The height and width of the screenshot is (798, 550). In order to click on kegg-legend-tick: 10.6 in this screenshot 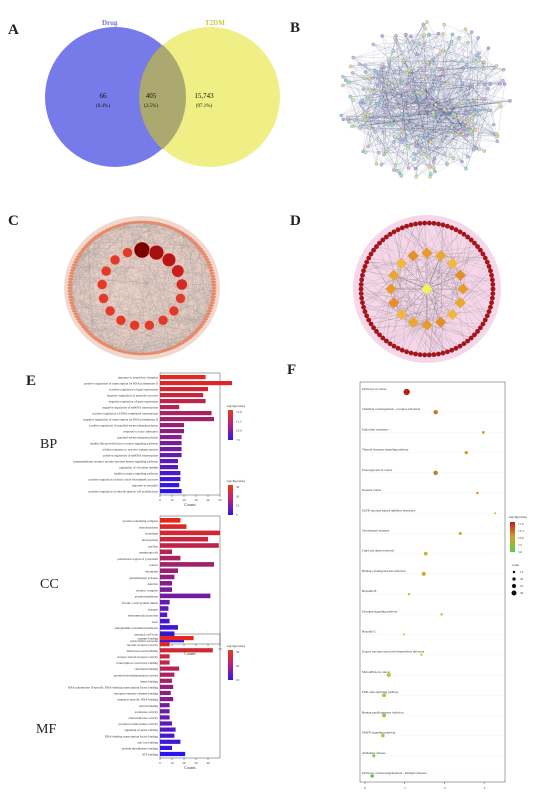, I will do `click(521, 538)`.